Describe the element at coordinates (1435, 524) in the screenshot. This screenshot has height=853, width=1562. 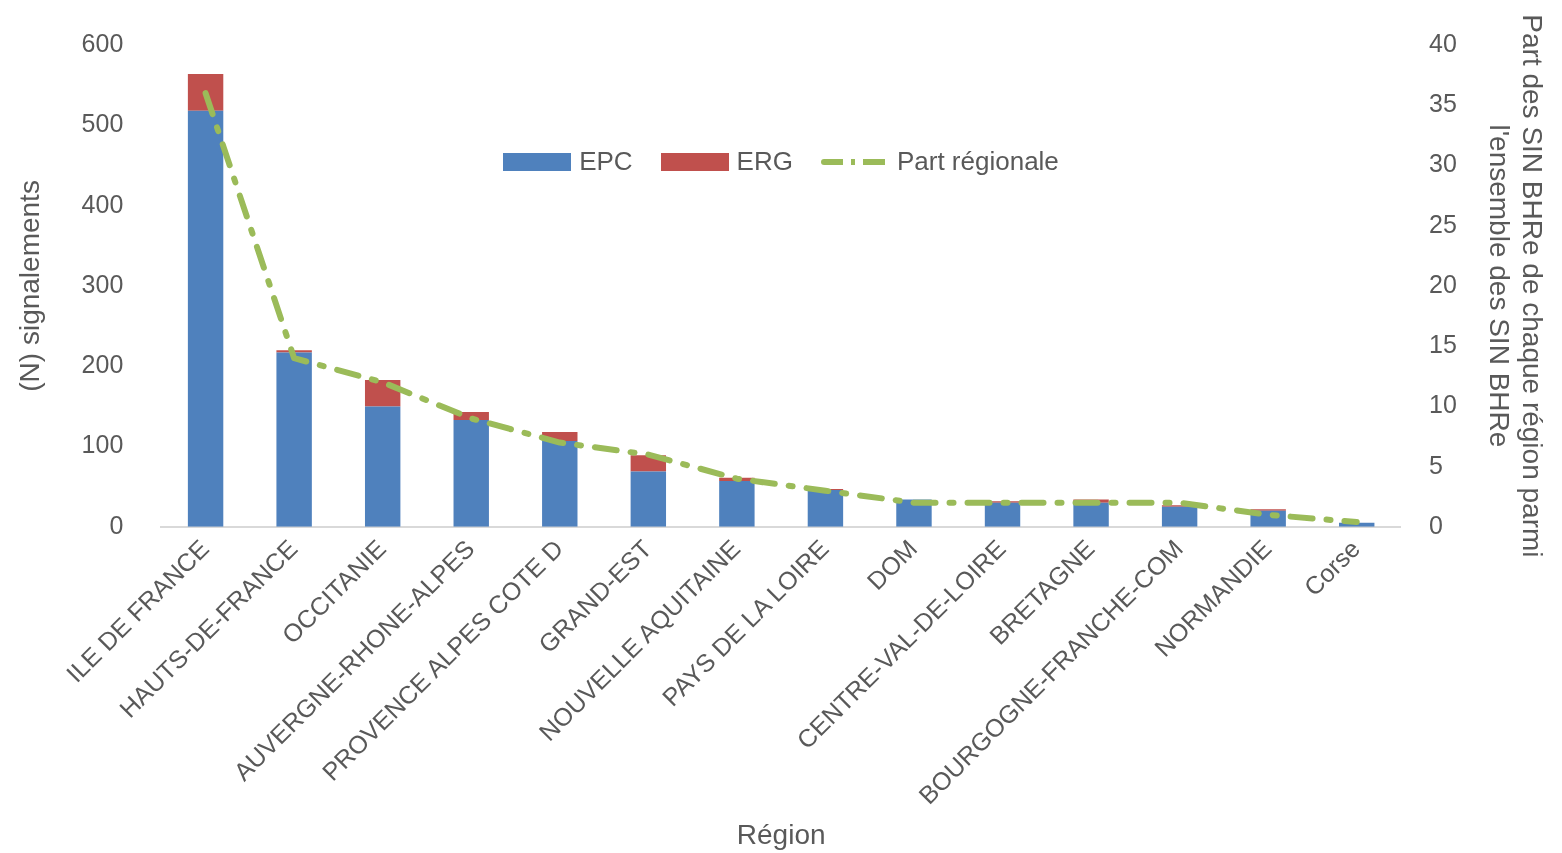
I see `y2-tick-label: 0` at that location.